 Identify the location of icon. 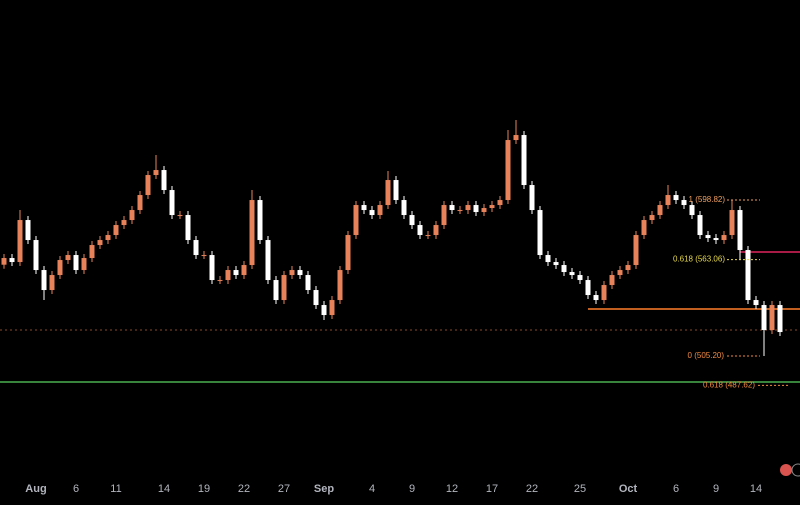
(786, 470).